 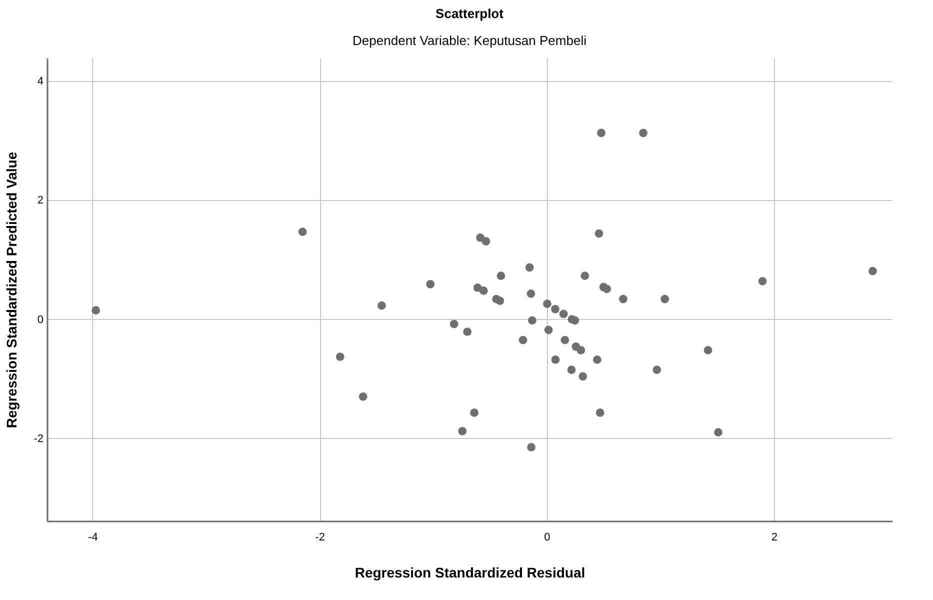 What do you see at coordinates (470, 572) in the screenshot?
I see `x-axis-title: Regression Standardized Residual` at bounding box center [470, 572].